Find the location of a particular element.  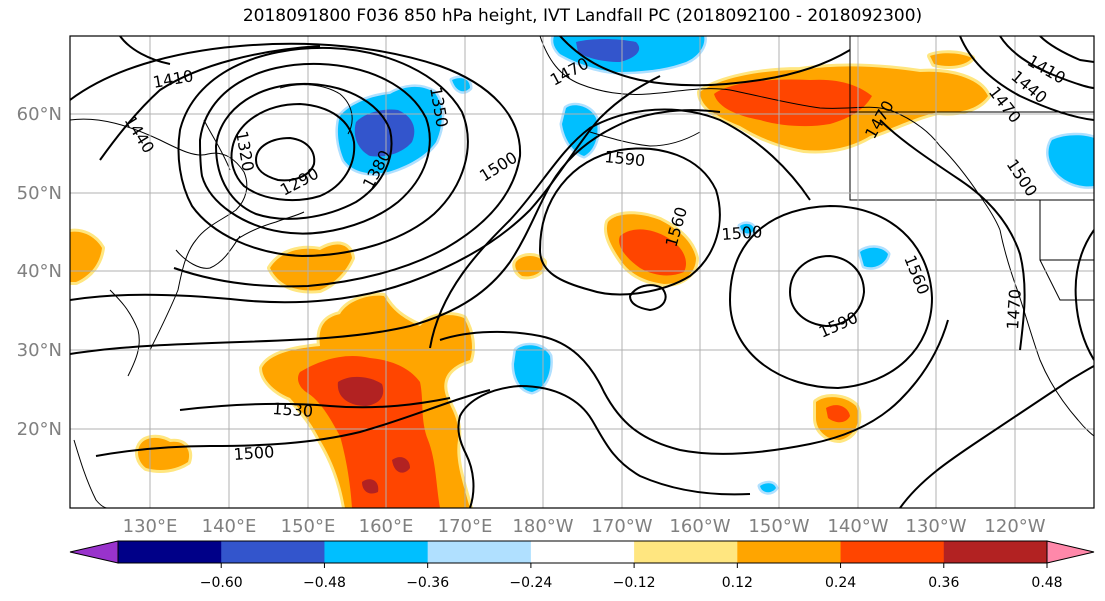

colorbar-tick-label: −0.24 is located at coordinates (530, 583).